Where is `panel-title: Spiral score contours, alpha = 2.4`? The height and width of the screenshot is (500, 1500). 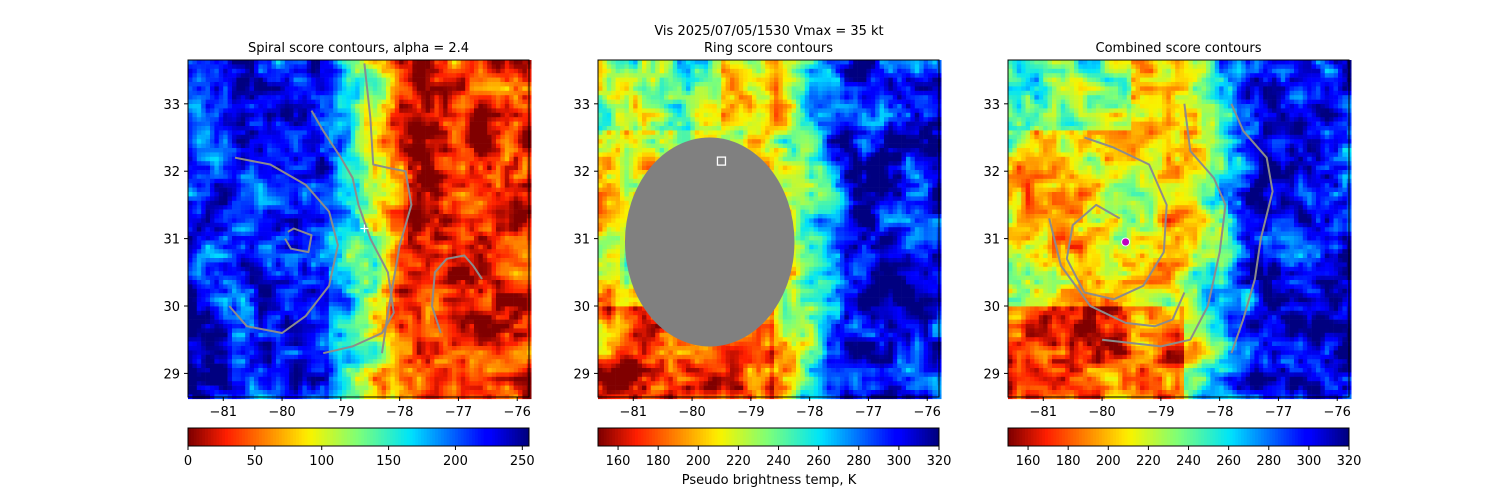
panel-title: Spiral score contours, alpha = 2.4 is located at coordinates (358, 48).